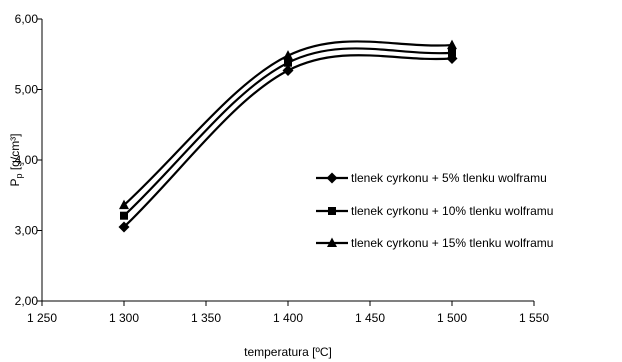 This screenshot has height=362, width=622. I want to click on y-tick-label: 2,00, so click(27, 301).